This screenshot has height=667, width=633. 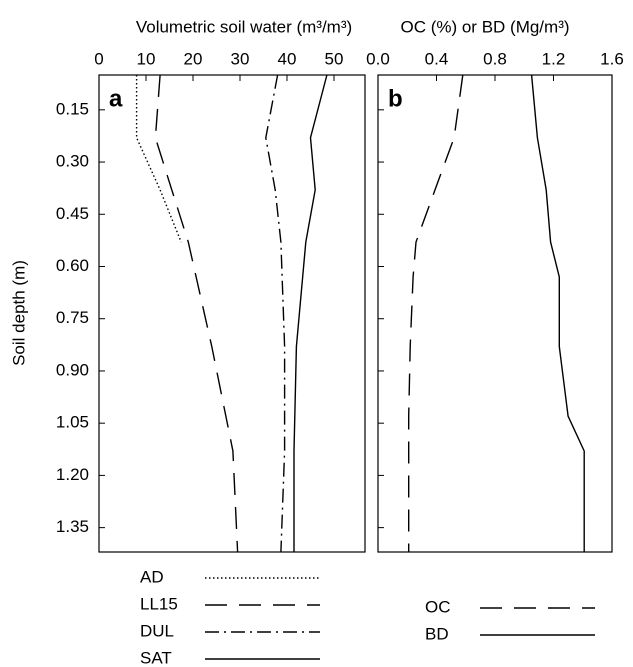 I want to click on x-tick-label: 1.2, so click(x=554, y=58).